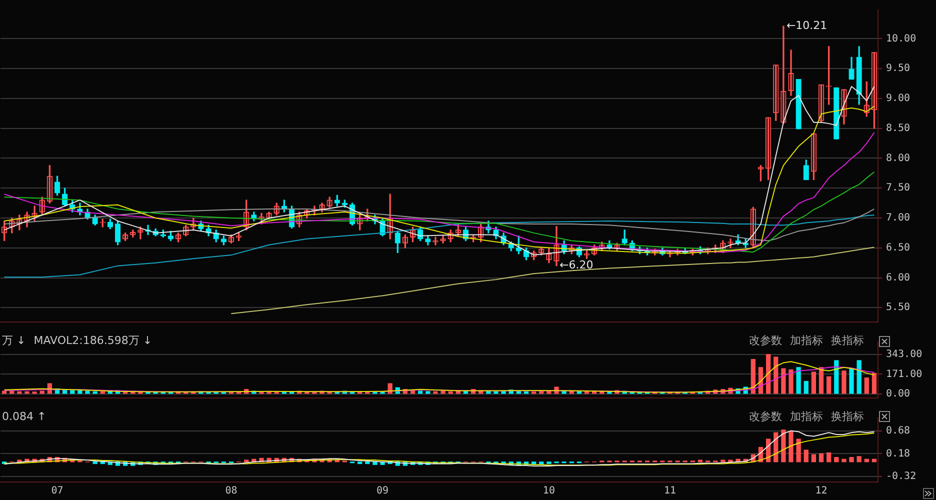  Describe the element at coordinates (93, 340) in the screenshot. I see `annotation: MAVOL2:186.598万 ↓` at that location.